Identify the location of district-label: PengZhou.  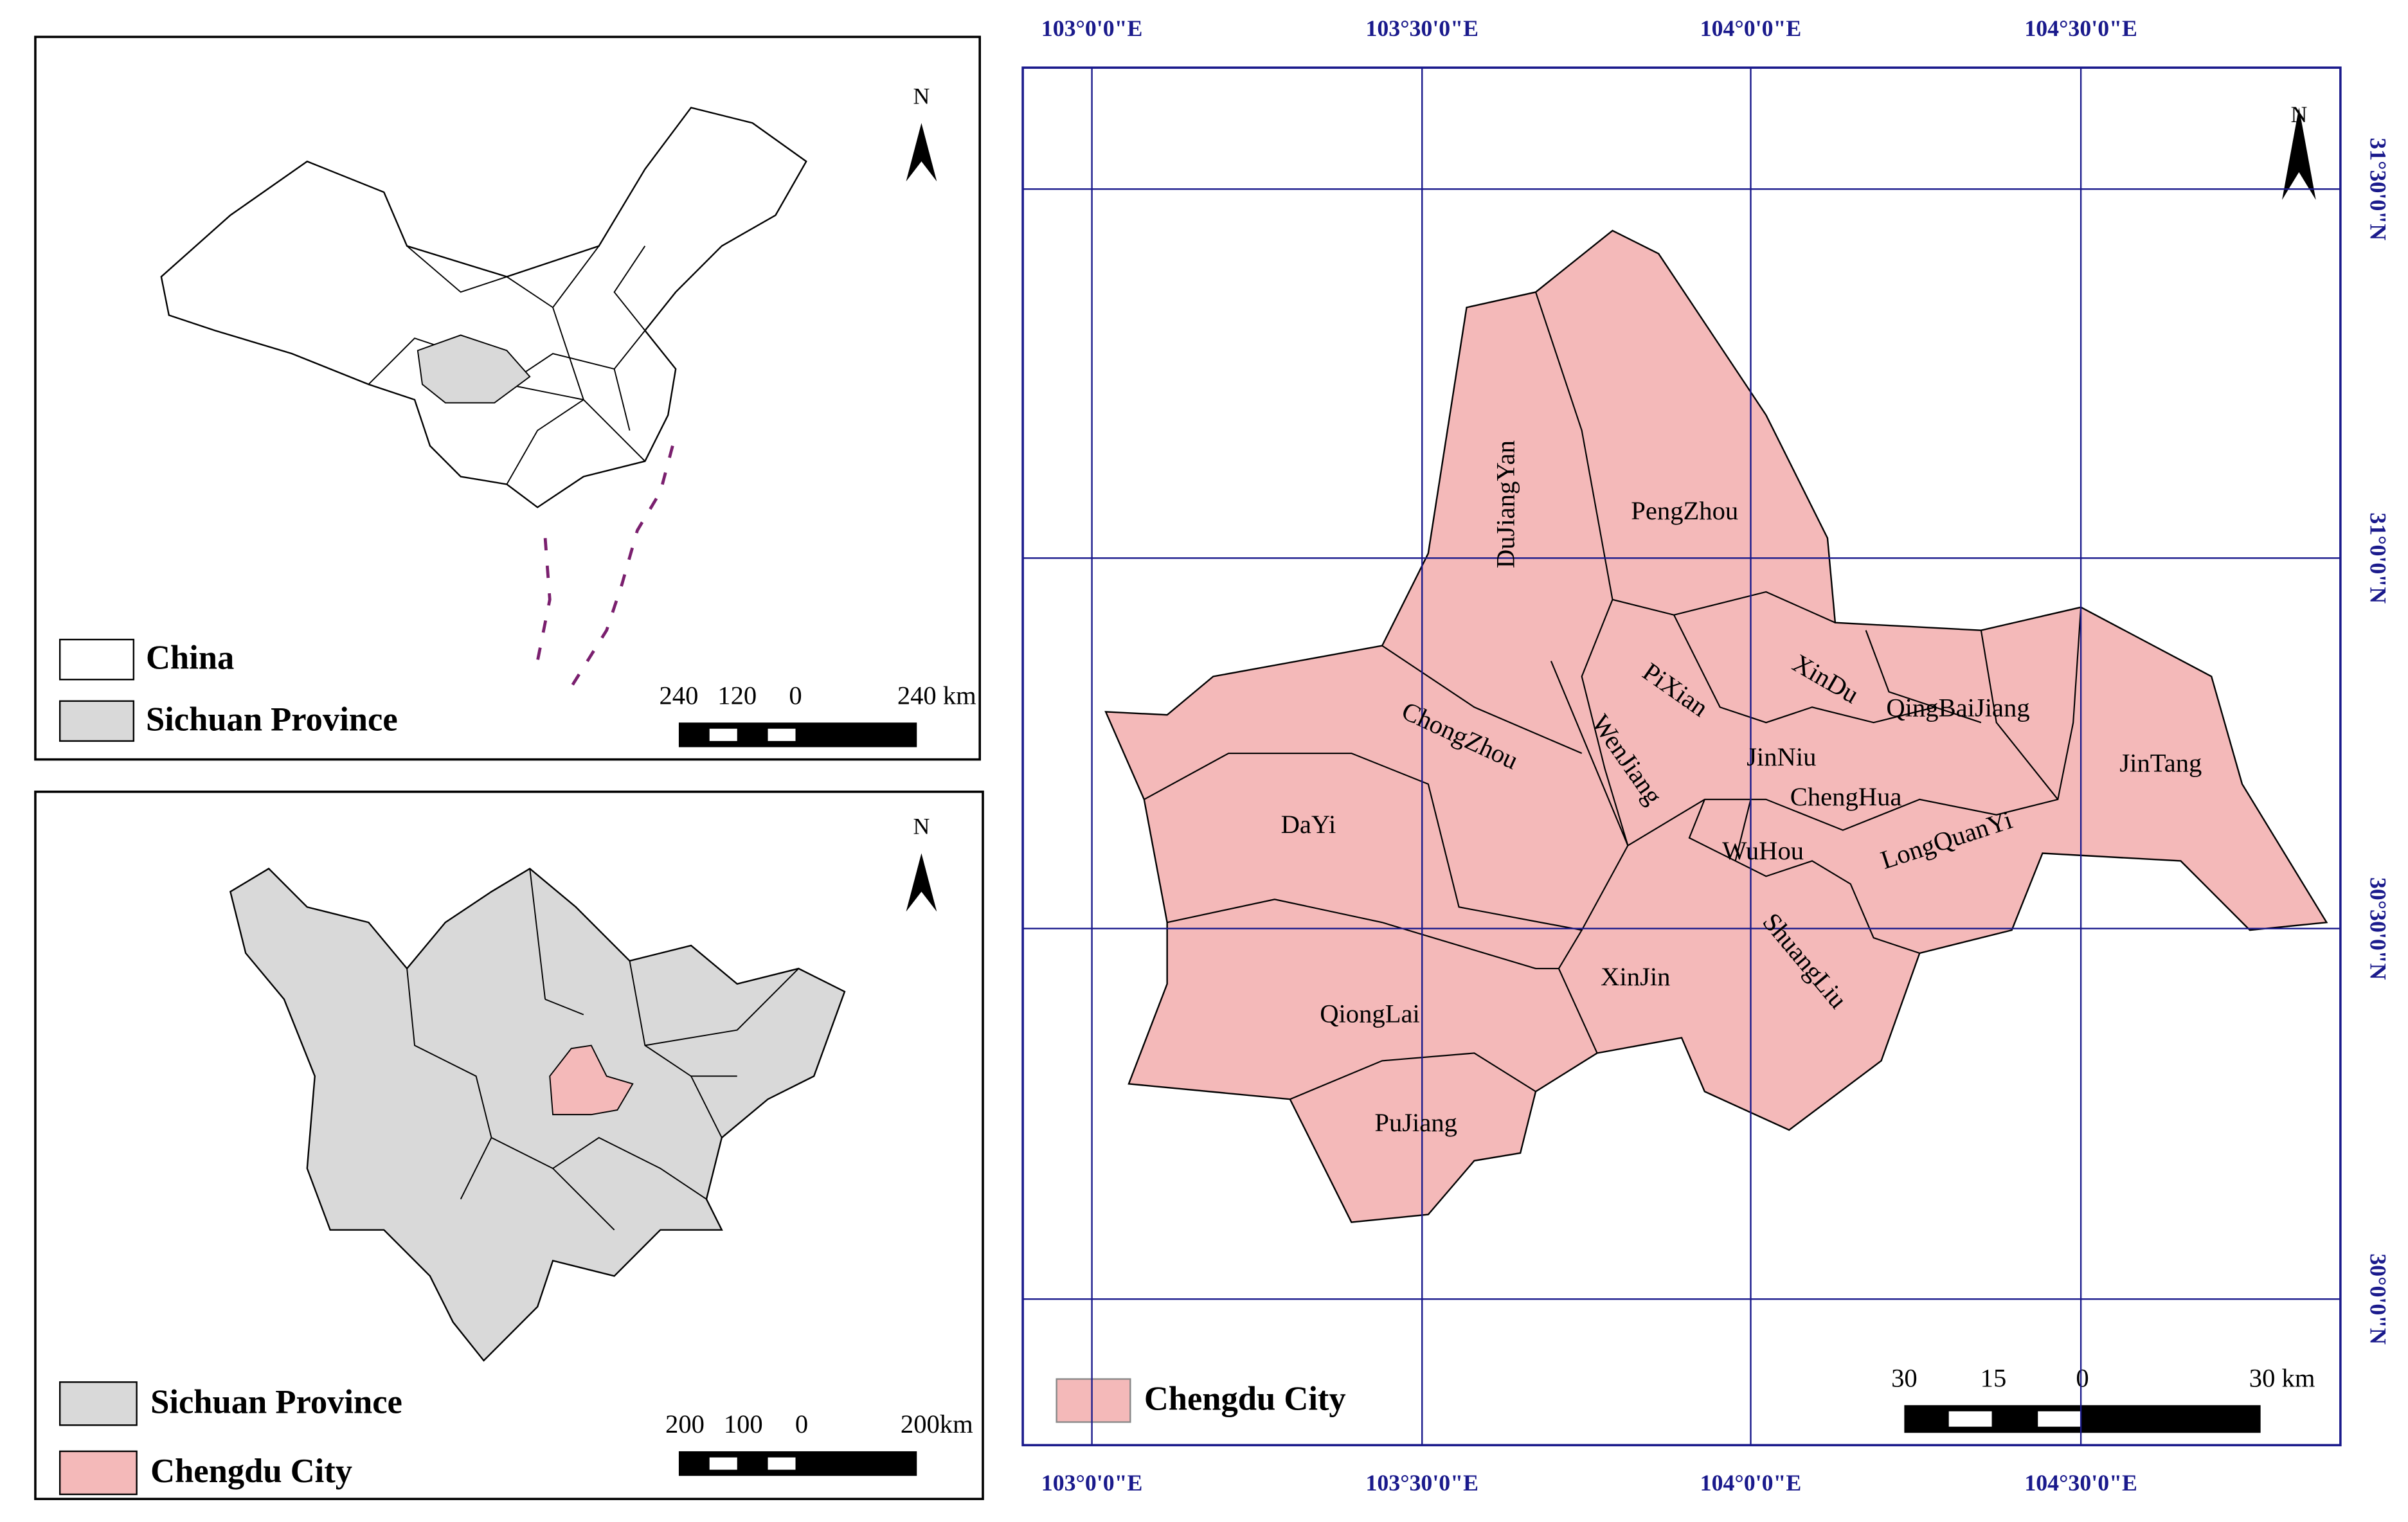
(1684, 511).